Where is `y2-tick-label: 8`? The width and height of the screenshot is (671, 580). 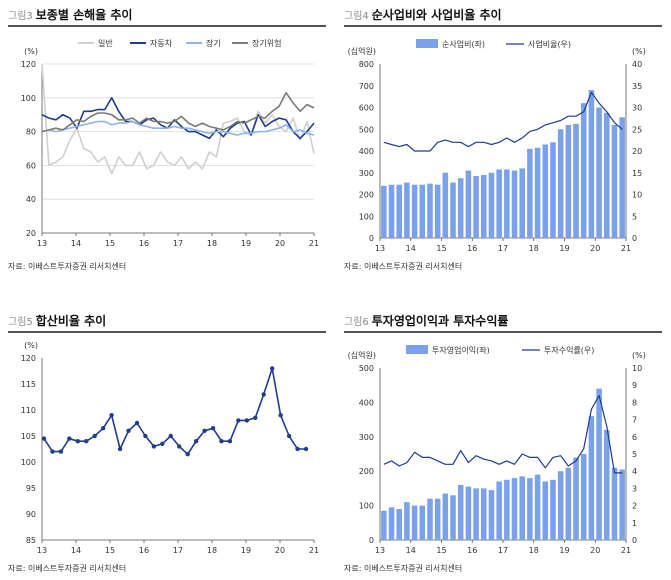 y2-tick-label: 8 is located at coordinates (634, 402).